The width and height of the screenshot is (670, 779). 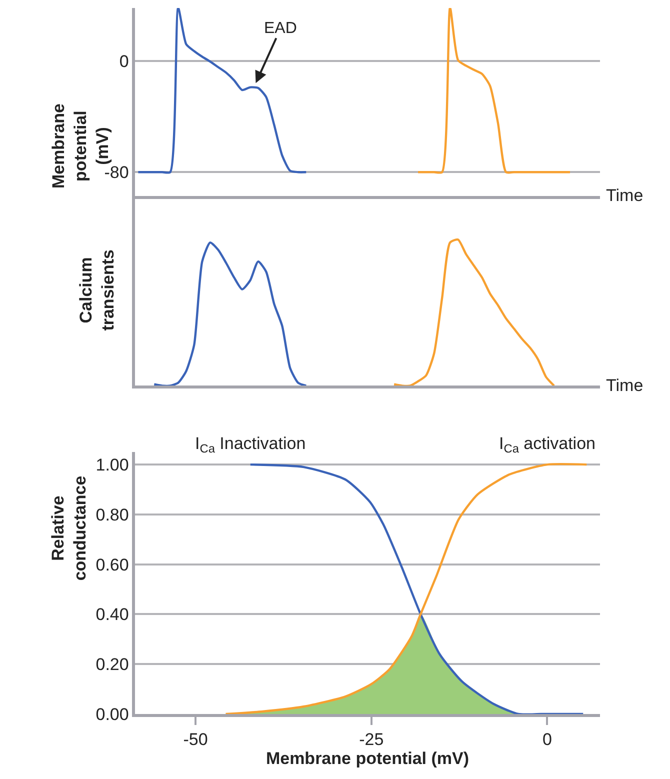 I want to click on y-tick-label: 0.00, so click(x=112, y=714).